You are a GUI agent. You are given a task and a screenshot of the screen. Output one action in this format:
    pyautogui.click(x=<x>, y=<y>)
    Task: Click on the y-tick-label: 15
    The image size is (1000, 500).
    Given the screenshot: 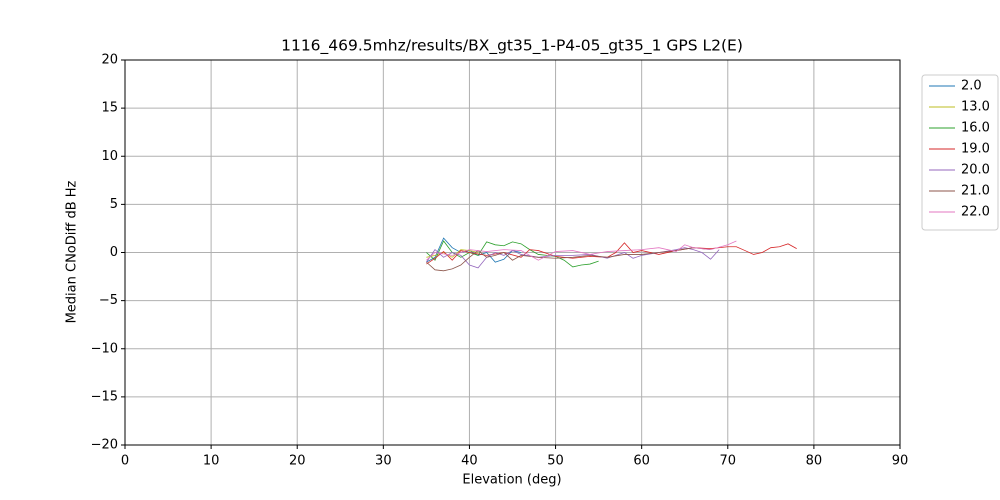 What is the action you would take?
    pyautogui.click(x=109, y=108)
    